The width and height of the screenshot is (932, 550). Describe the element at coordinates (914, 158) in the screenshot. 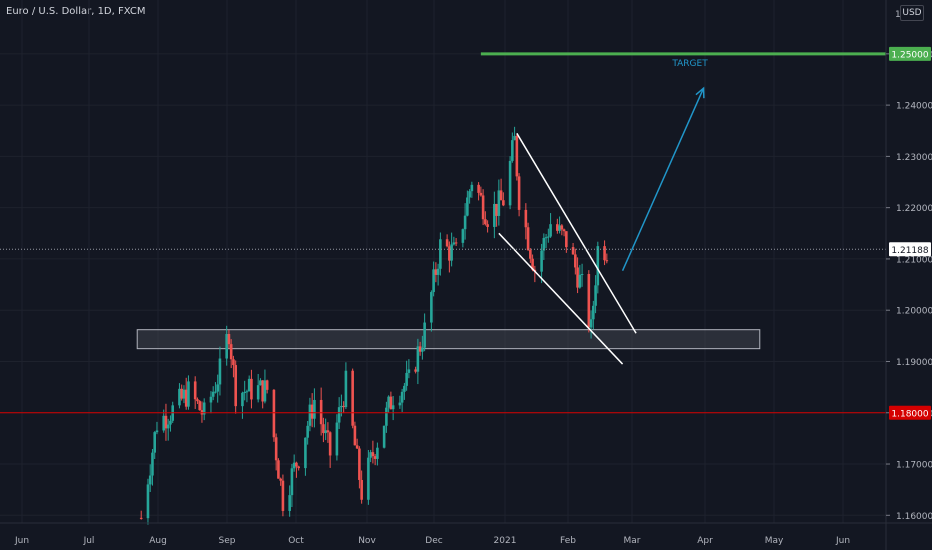

I see `price-tick-label: 1.23000` at that location.